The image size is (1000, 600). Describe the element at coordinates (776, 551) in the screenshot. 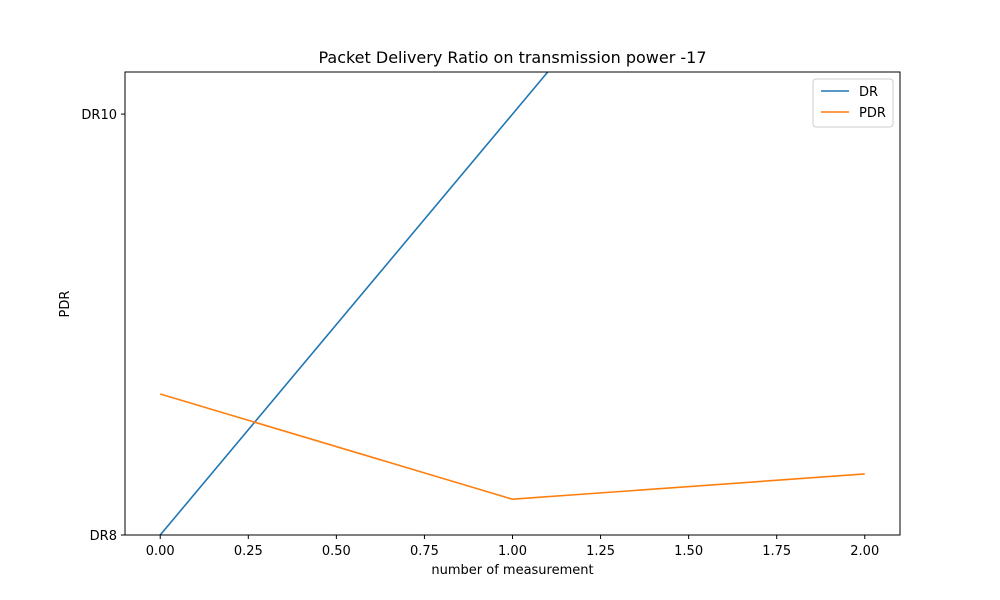

I see `x-tick-label: 1.75` at that location.